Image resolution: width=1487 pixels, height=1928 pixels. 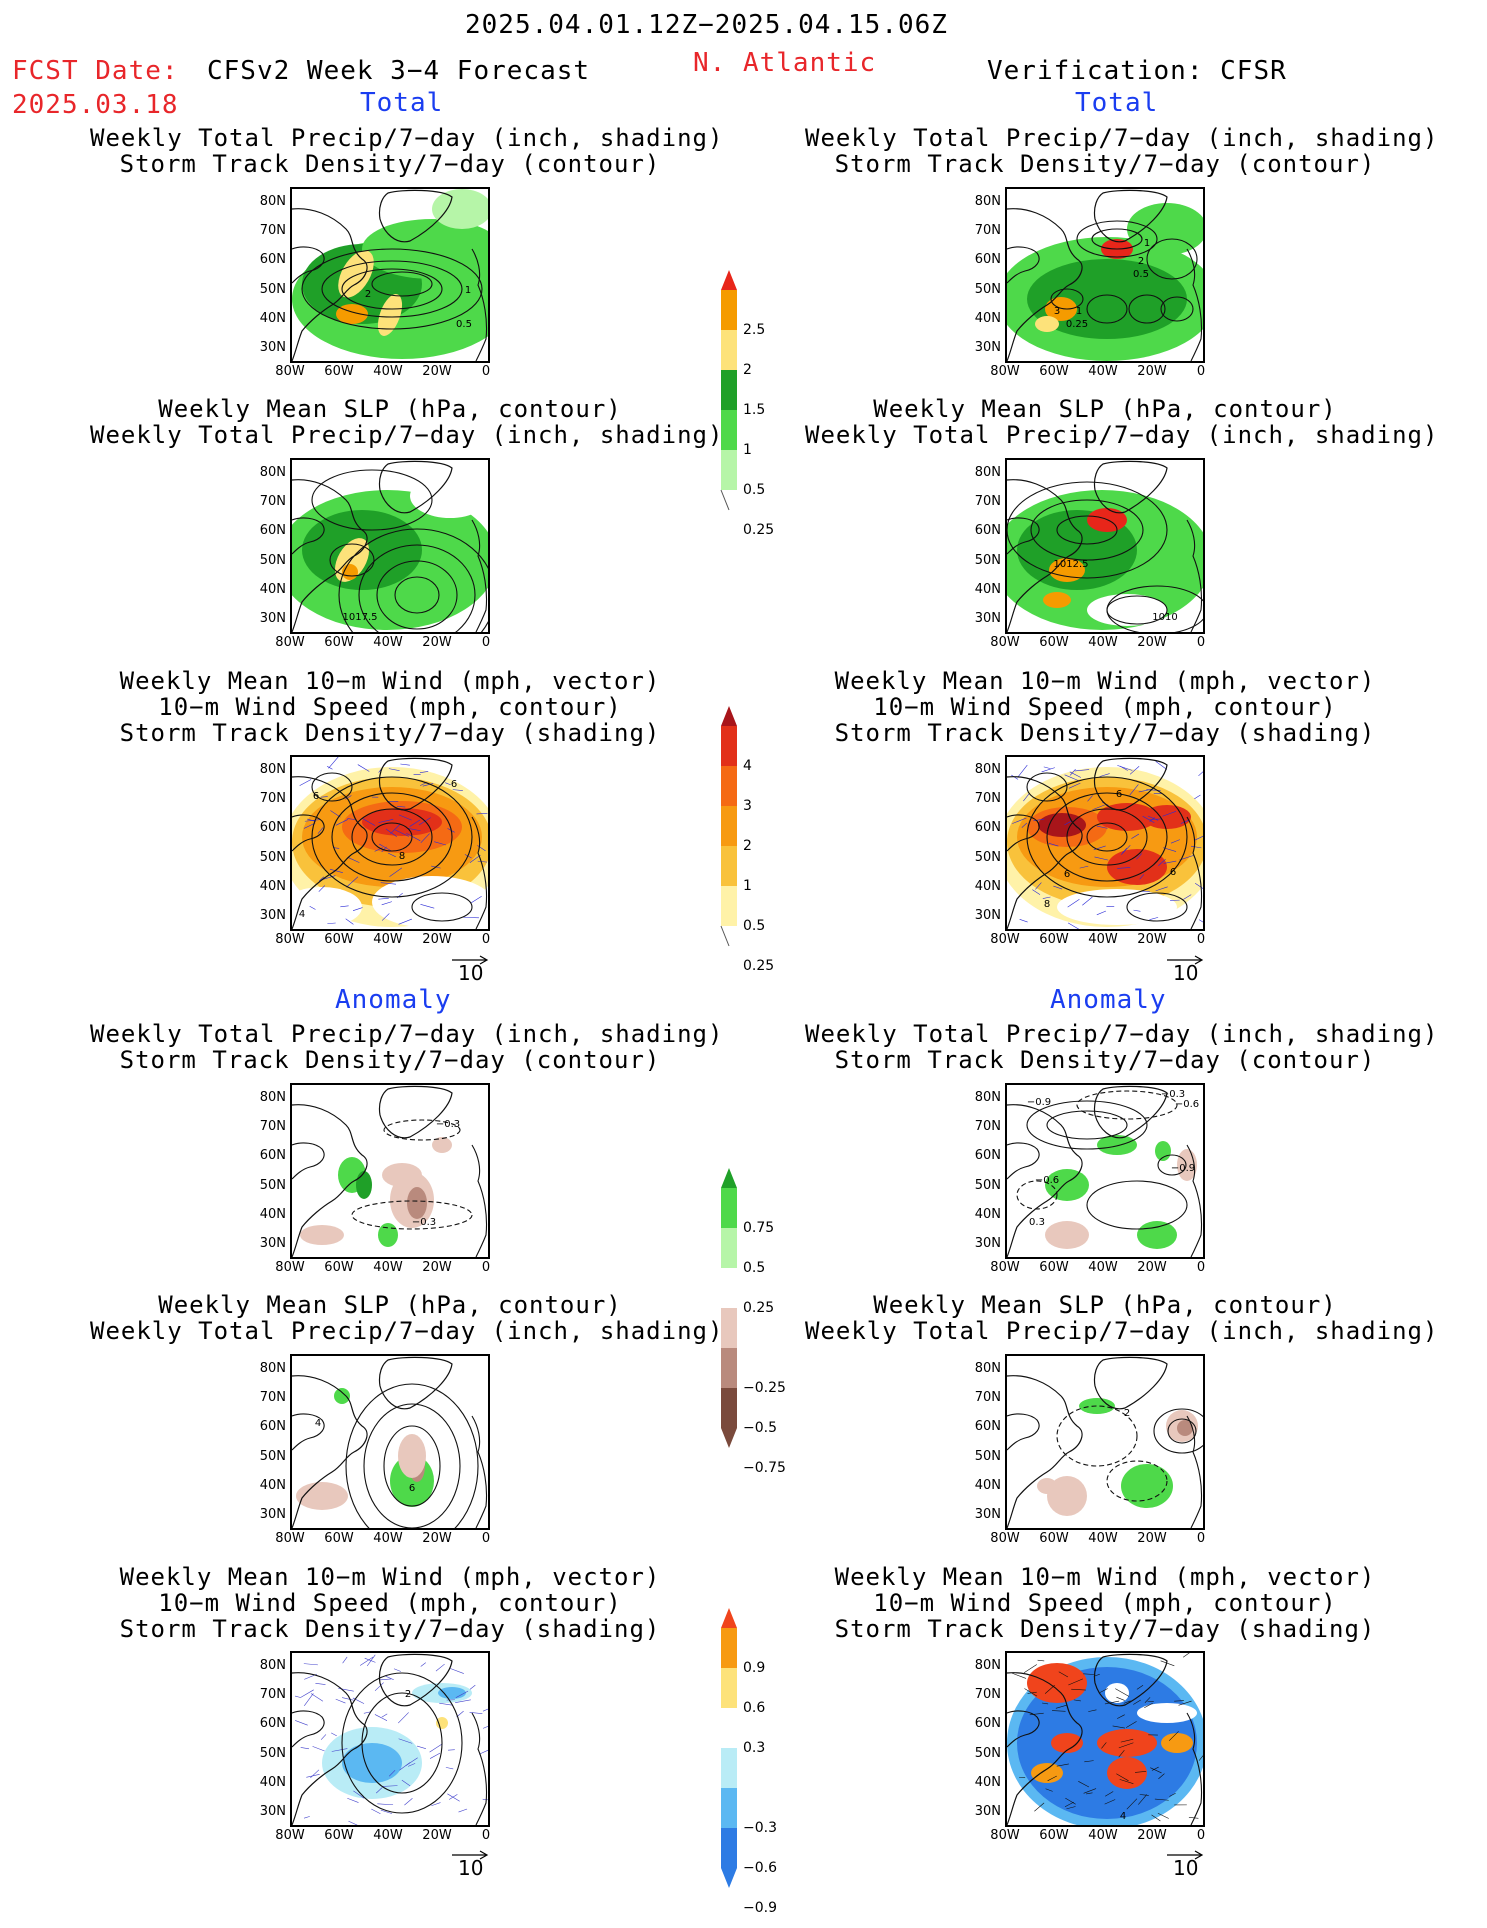 What do you see at coordinates (1057, 311) in the screenshot?
I see `contour-label: 3` at bounding box center [1057, 311].